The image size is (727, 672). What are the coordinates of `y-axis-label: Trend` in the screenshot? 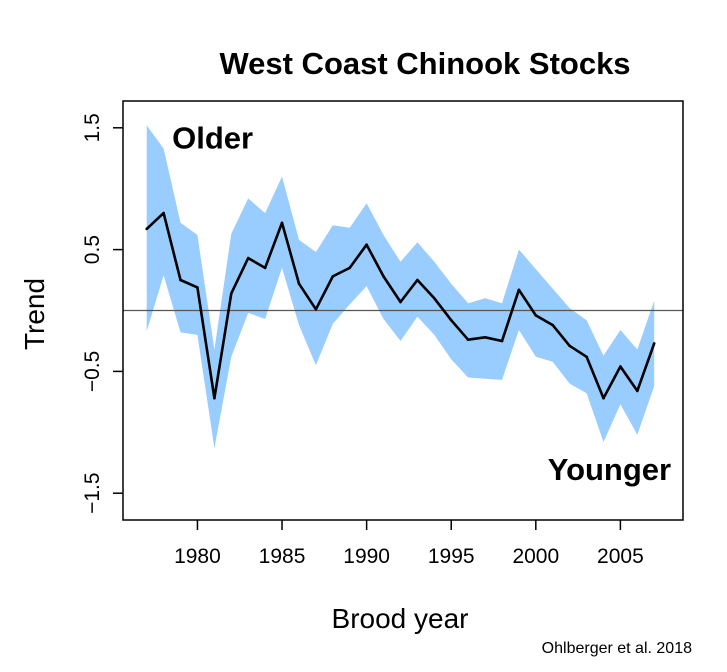 It's located at (34, 314).